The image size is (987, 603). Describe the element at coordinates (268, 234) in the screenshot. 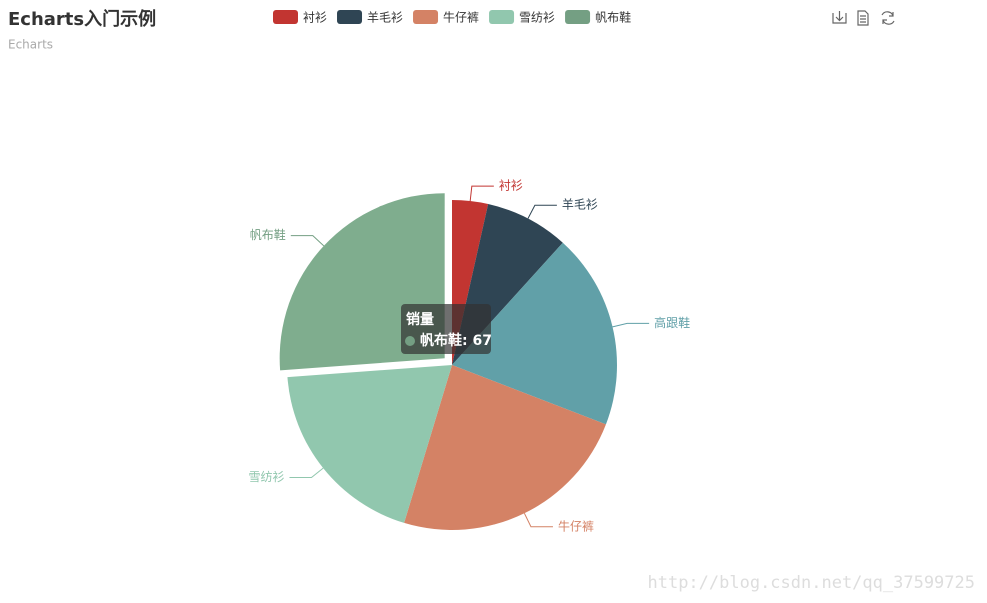

I see `slice-label: 帆布鞋` at that location.